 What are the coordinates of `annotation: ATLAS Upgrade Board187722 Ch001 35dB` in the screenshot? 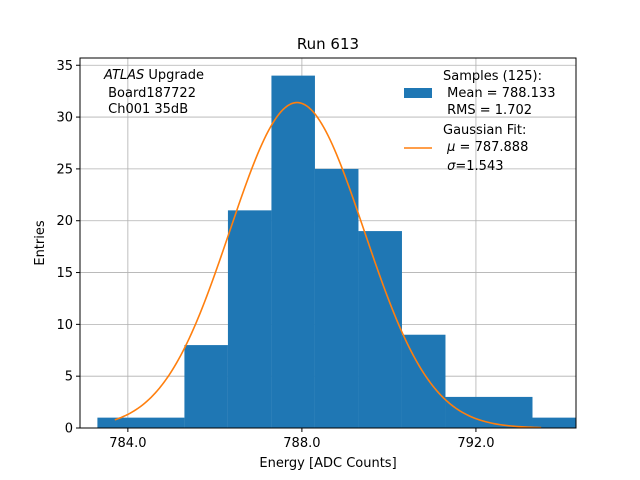 It's located at (153, 92).